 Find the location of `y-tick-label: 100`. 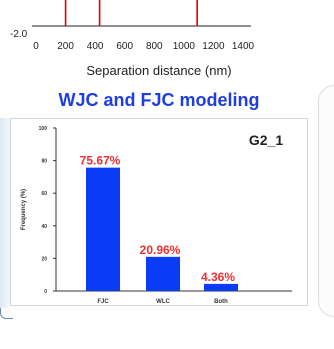

y-tick-label: 100 is located at coordinates (43, 129).